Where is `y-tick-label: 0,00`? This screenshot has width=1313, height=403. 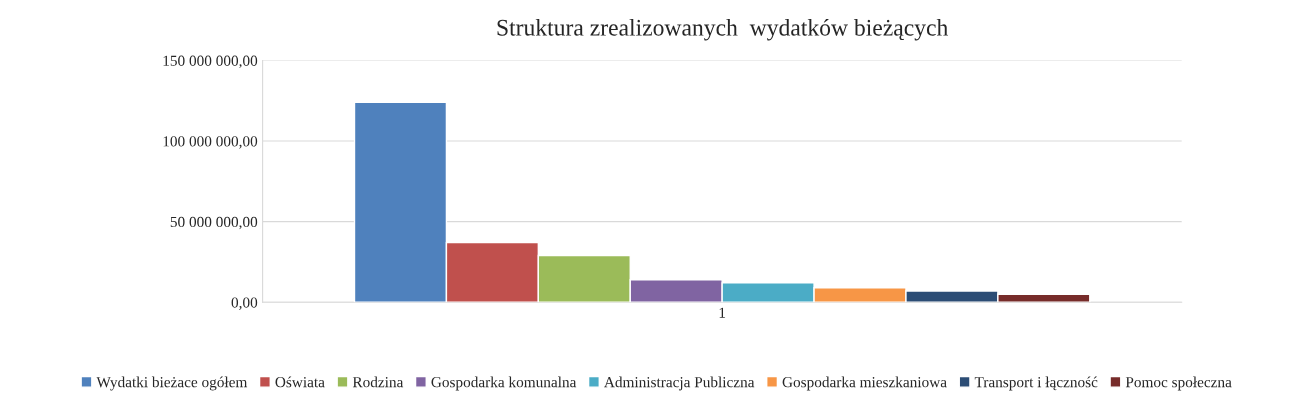 y-tick-label: 0,00 is located at coordinates (244, 303).